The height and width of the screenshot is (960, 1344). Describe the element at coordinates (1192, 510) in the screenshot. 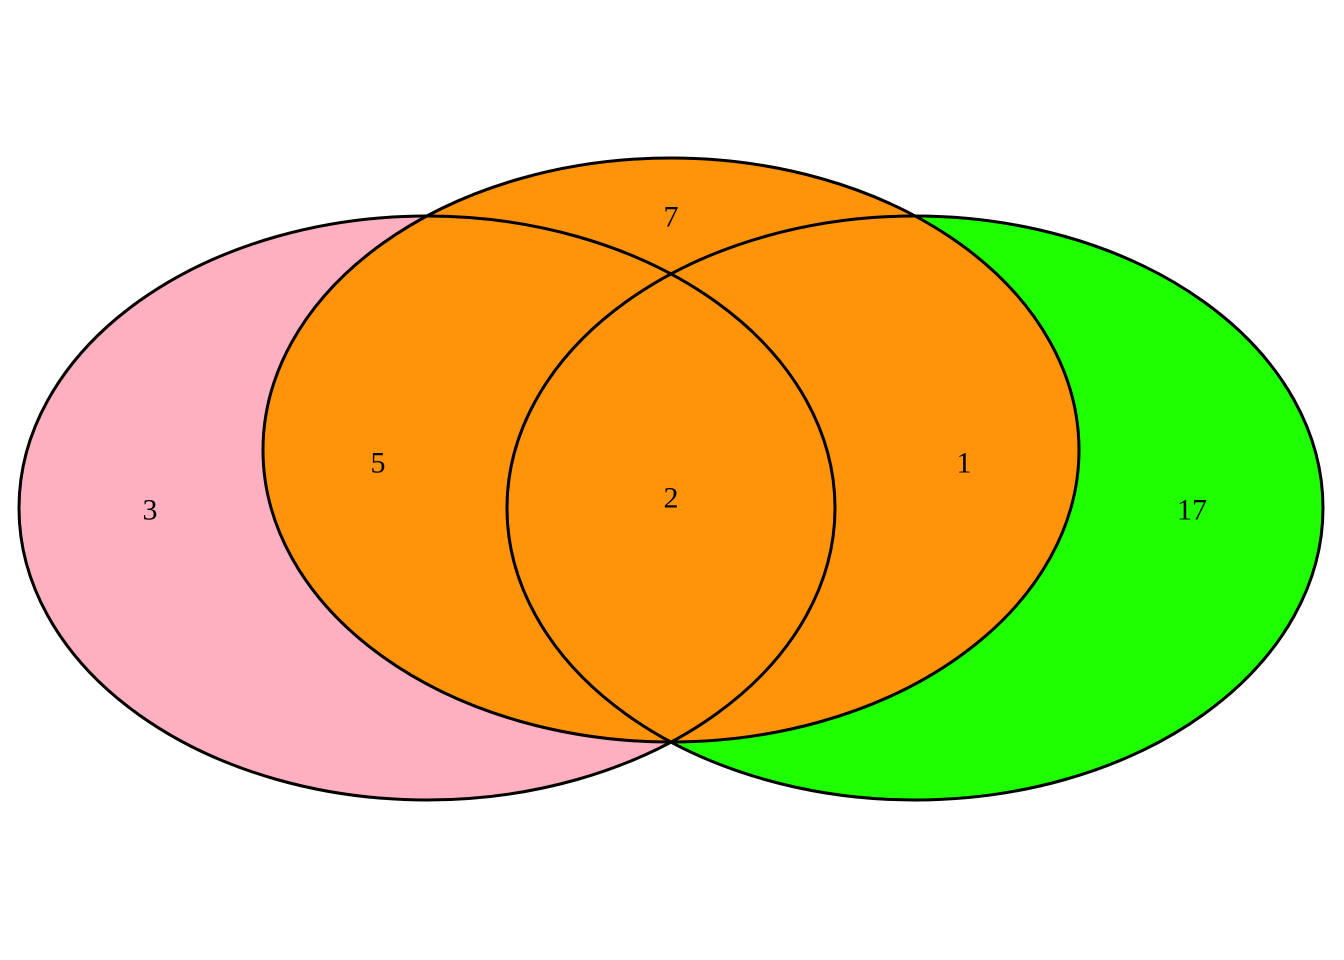

I see `label-right-only: 17` at that location.